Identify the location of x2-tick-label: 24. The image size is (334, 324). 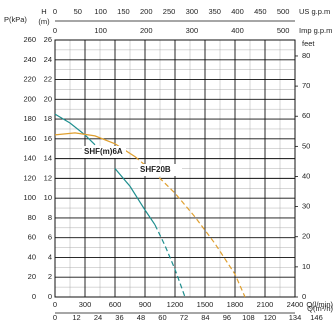
(98, 317).